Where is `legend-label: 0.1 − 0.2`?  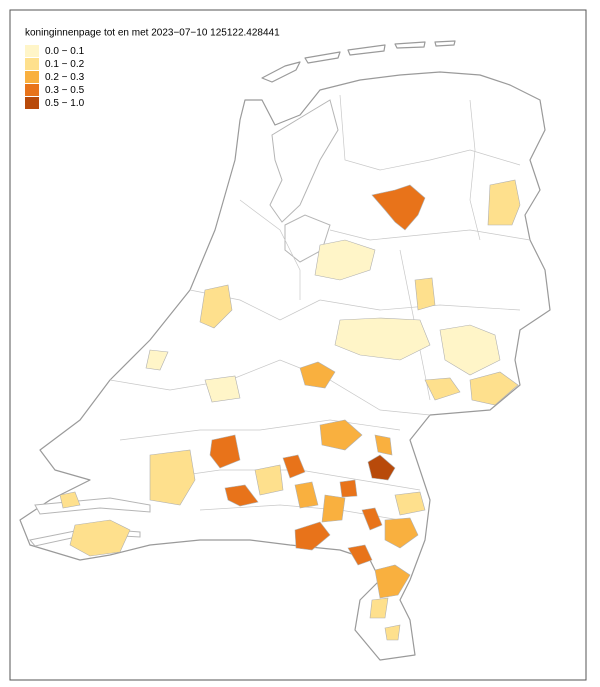
legend-label: 0.1 − 0.2 is located at coordinates (65, 64).